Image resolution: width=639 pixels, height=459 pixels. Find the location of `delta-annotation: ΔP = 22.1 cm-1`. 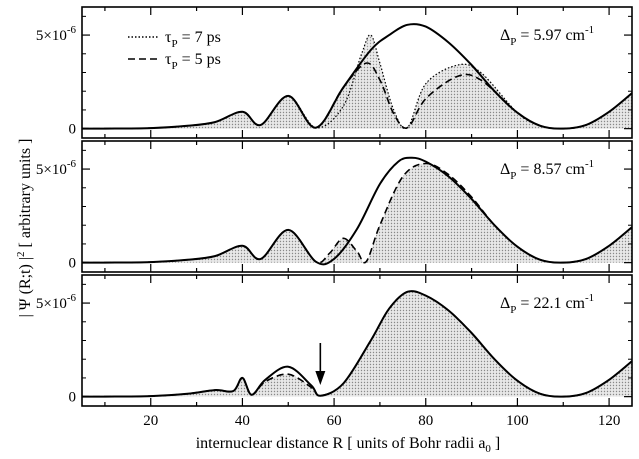

delta-annotation: ΔP = 22.1 cm-1 is located at coordinates (547, 304).